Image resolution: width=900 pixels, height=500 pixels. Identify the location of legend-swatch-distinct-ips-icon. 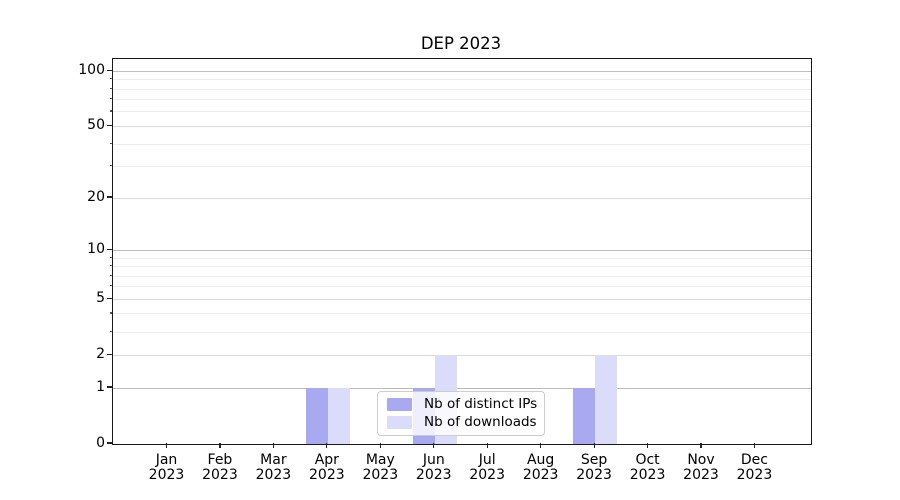
(399, 404).